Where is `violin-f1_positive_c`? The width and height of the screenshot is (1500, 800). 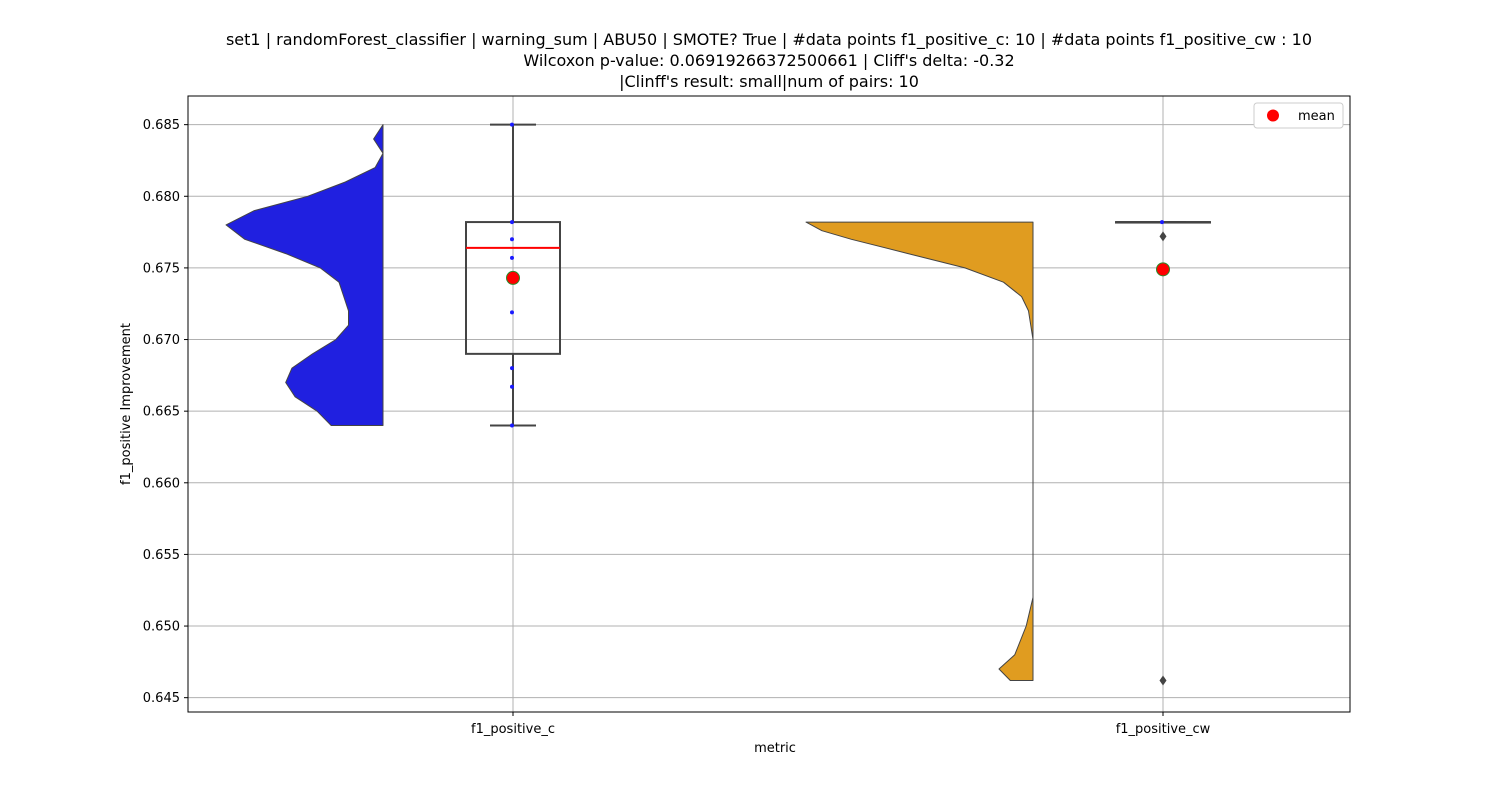 violin-f1_positive_c is located at coordinates (304, 275).